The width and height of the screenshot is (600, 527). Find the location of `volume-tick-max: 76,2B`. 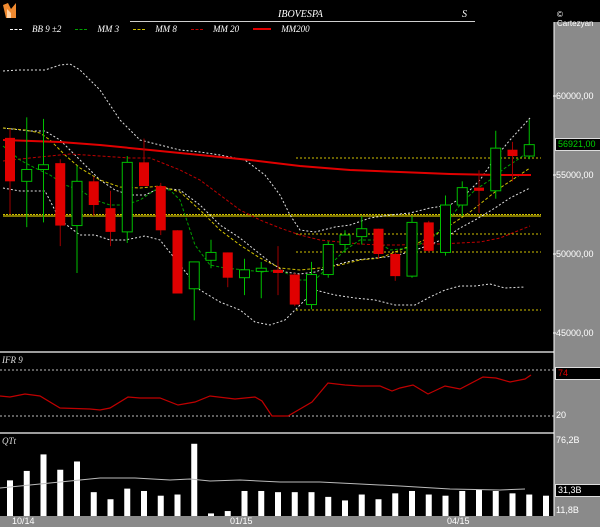

volume-tick-max: 76,2B is located at coordinates (568, 440).